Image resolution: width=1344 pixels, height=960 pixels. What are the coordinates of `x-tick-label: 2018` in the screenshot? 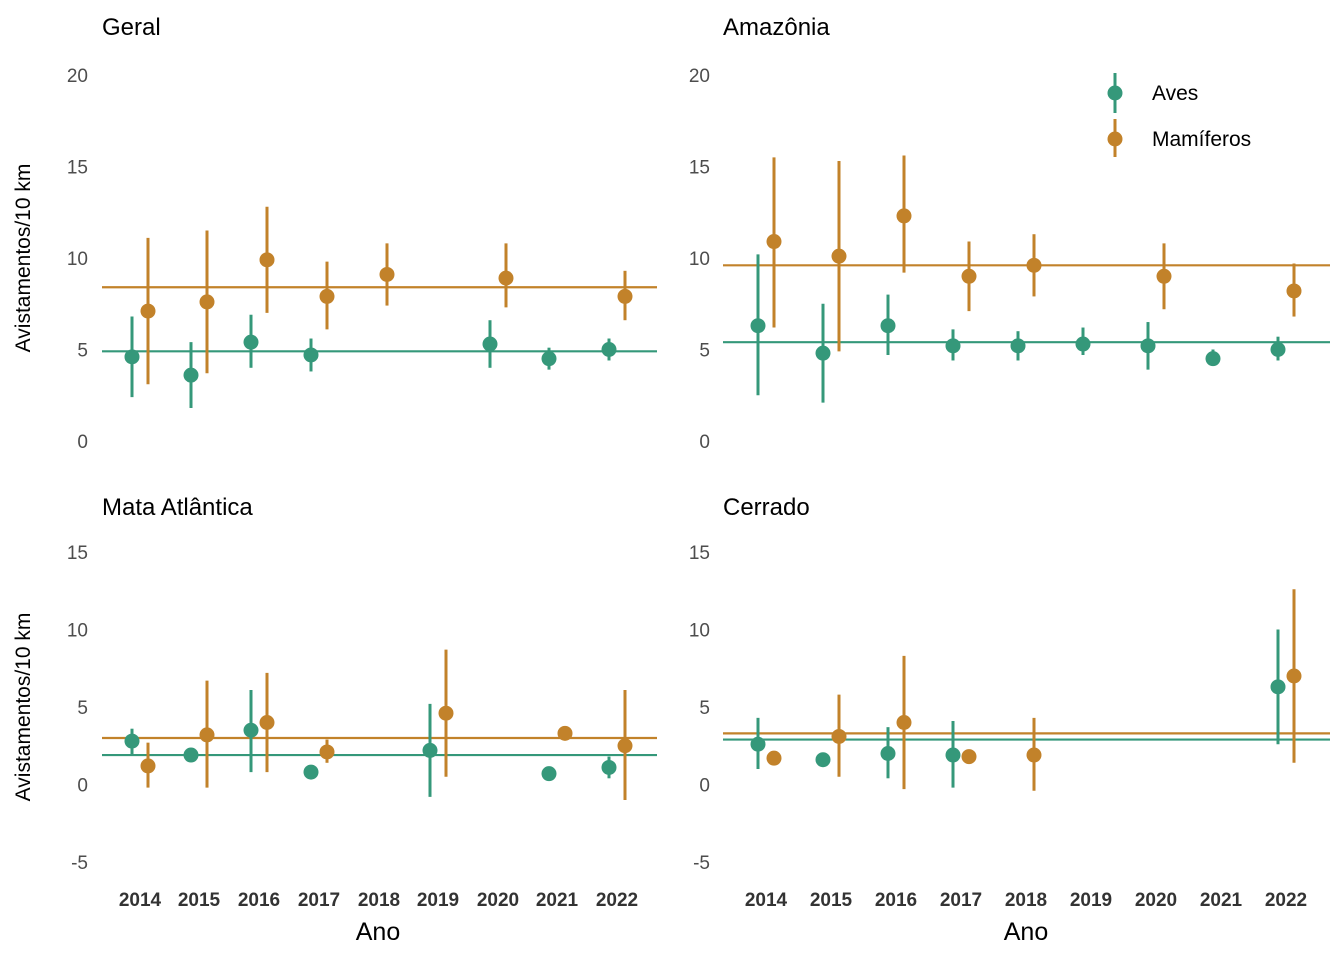 It's located at (379, 900).